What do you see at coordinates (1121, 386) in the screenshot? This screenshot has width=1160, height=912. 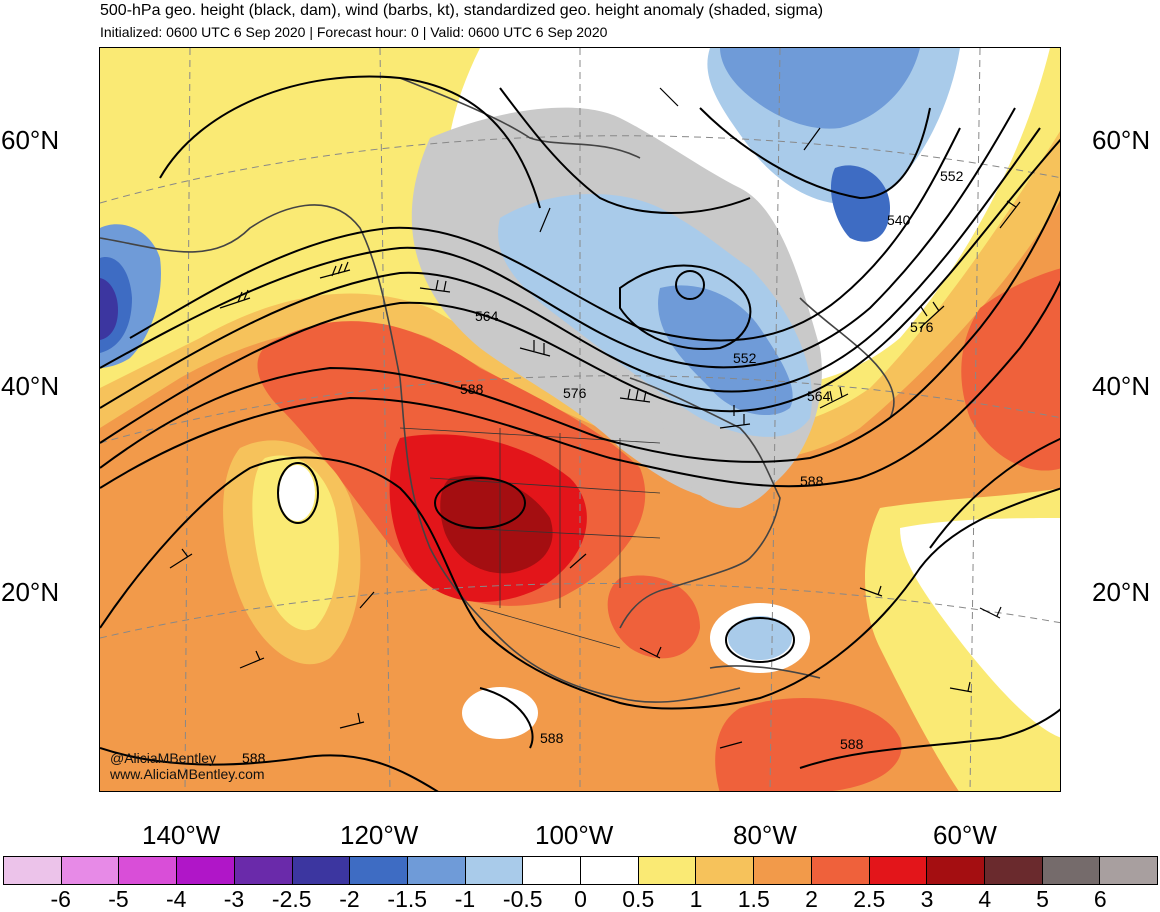 I see `lat-label-right: 40°N` at bounding box center [1121, 386].